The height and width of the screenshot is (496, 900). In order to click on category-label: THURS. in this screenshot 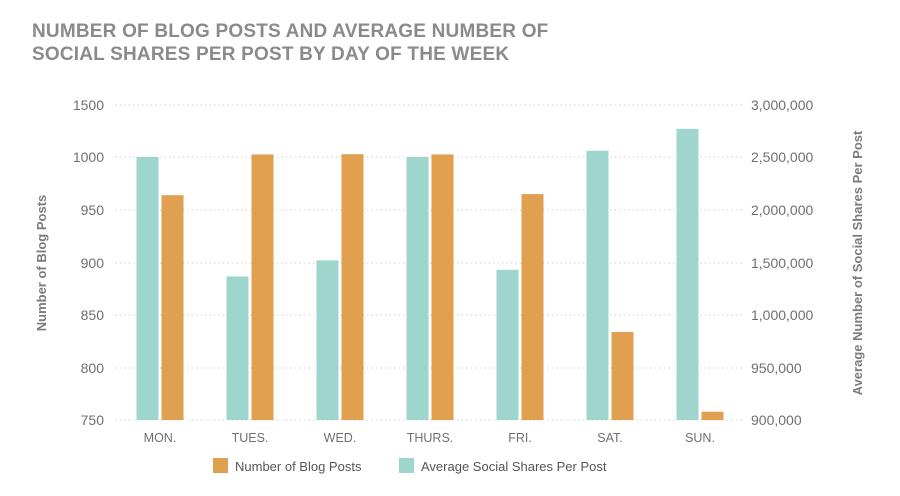, I will do `click(430, 438)`.